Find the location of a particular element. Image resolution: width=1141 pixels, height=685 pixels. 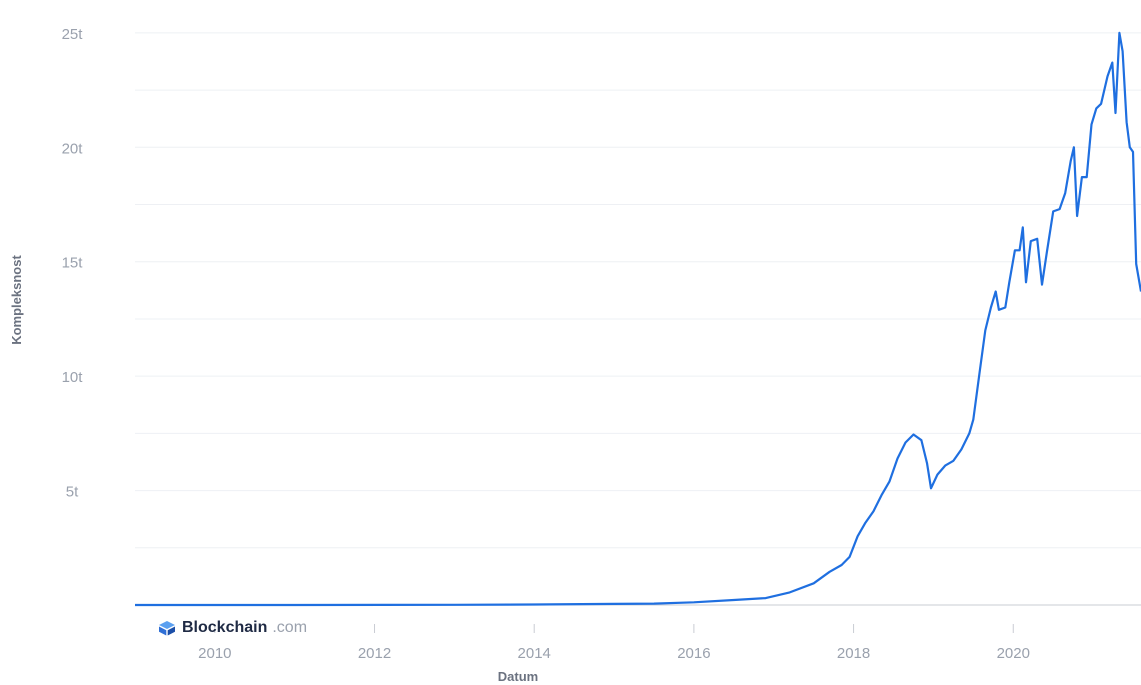

x-tick-label: 2018 is located at coordinates (853, 653).